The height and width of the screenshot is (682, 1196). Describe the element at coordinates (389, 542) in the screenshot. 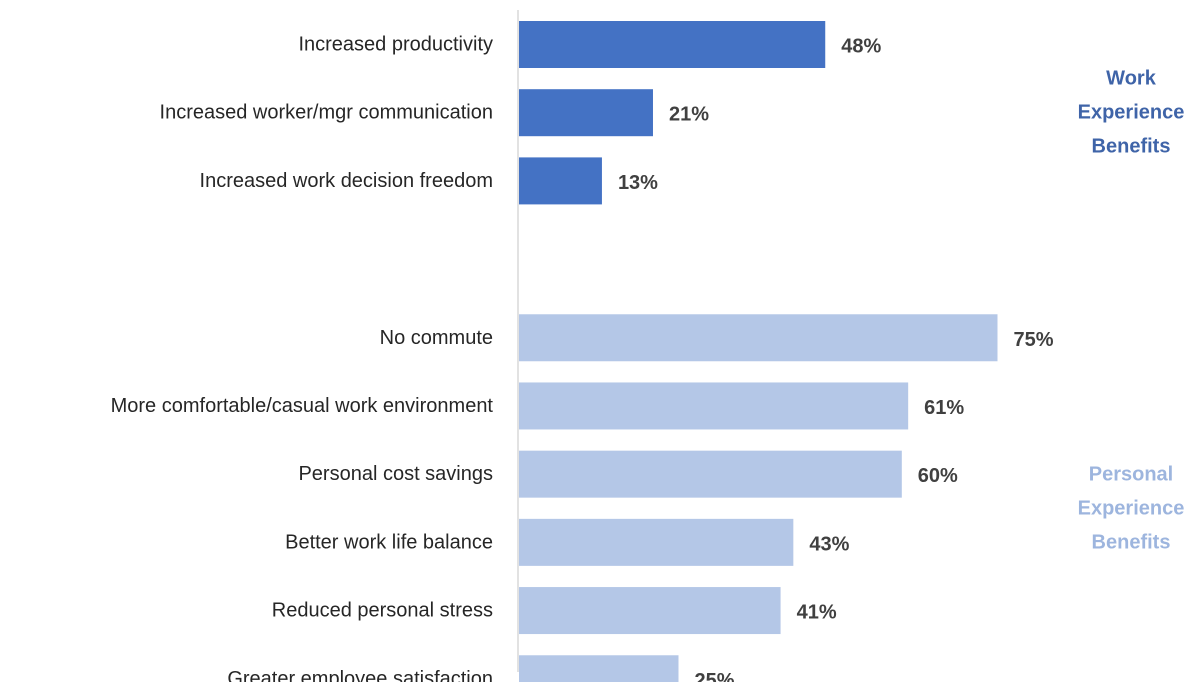

I see `category-label: Better work life balance` at that location.